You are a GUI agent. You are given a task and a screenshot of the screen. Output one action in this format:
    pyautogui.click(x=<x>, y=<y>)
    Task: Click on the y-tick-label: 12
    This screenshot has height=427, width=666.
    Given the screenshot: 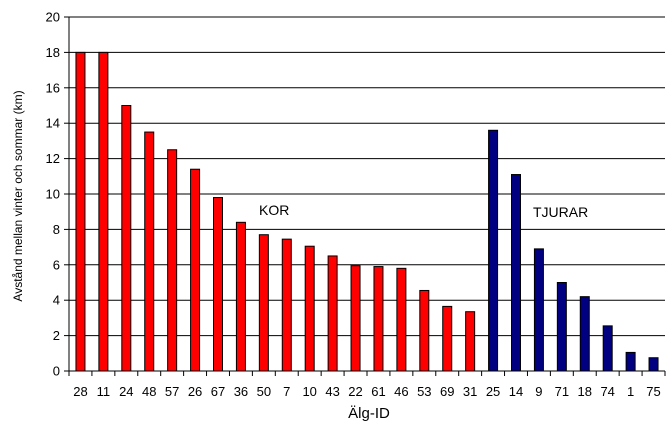 What is the action you would take?
    pyautogui.click(x=53, y=158)
    